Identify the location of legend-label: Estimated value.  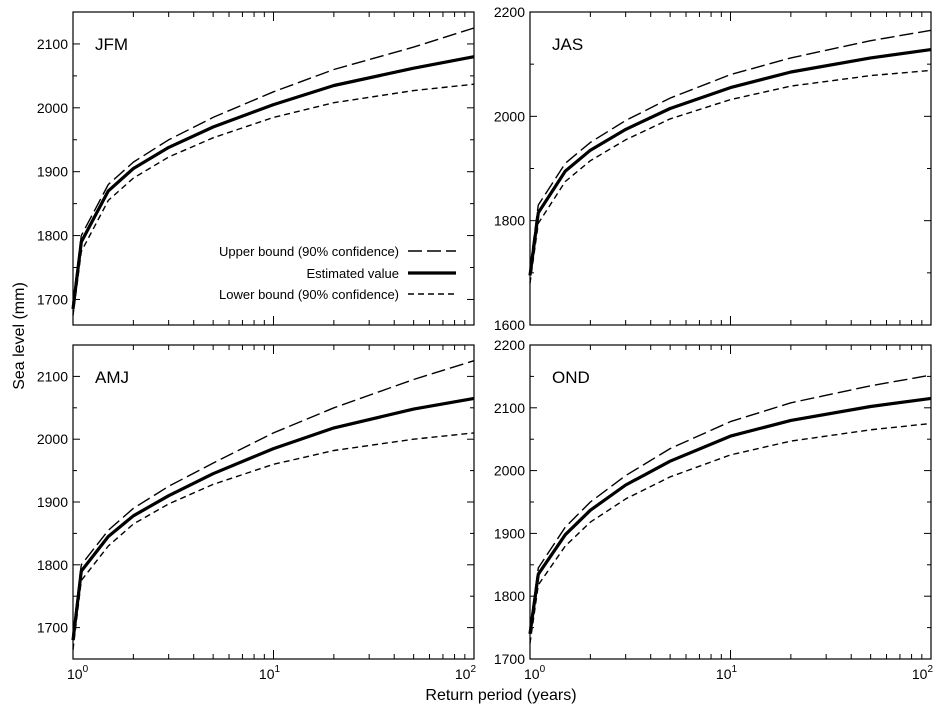
(353, 273).